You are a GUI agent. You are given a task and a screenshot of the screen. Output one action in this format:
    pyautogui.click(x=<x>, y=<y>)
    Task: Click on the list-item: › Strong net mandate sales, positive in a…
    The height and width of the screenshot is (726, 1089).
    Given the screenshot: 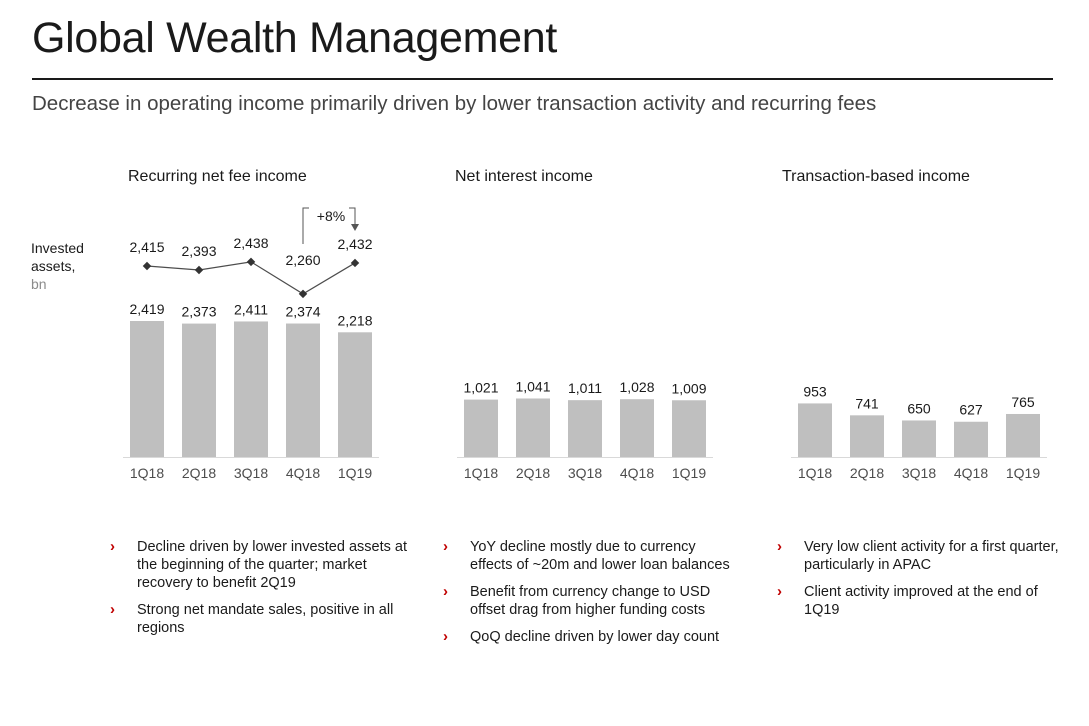 What is the action you would take?
    pyautogui.click(x=260, y=619)
    